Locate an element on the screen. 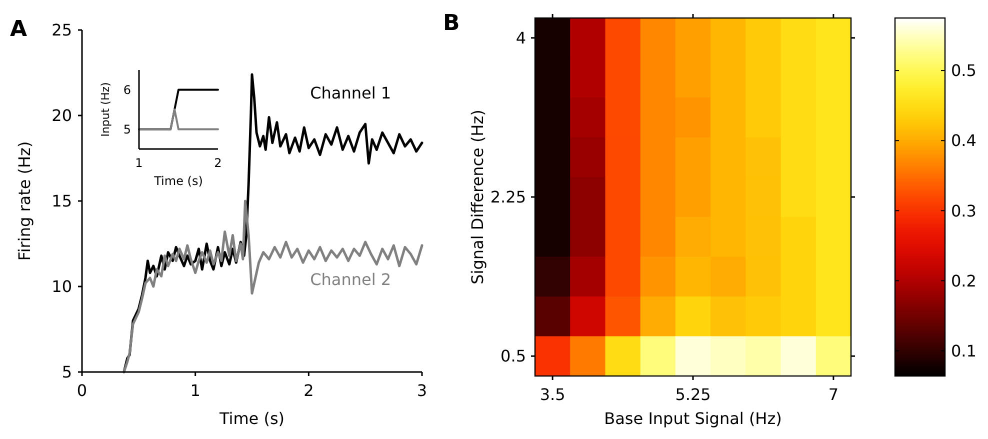  series-label: Channel 2 is located at coordinates (351, 279).